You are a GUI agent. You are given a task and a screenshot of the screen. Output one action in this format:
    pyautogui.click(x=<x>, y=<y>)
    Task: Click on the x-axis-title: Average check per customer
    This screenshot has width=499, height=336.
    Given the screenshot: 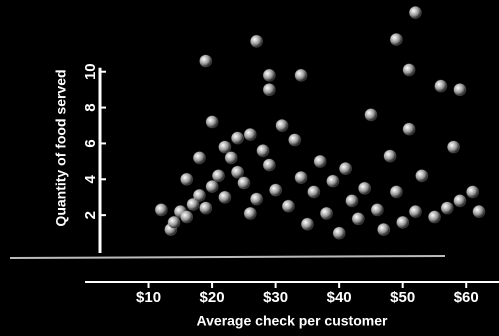 What is the action you would take?
    pyautogui.click(x=292, y=321)
    